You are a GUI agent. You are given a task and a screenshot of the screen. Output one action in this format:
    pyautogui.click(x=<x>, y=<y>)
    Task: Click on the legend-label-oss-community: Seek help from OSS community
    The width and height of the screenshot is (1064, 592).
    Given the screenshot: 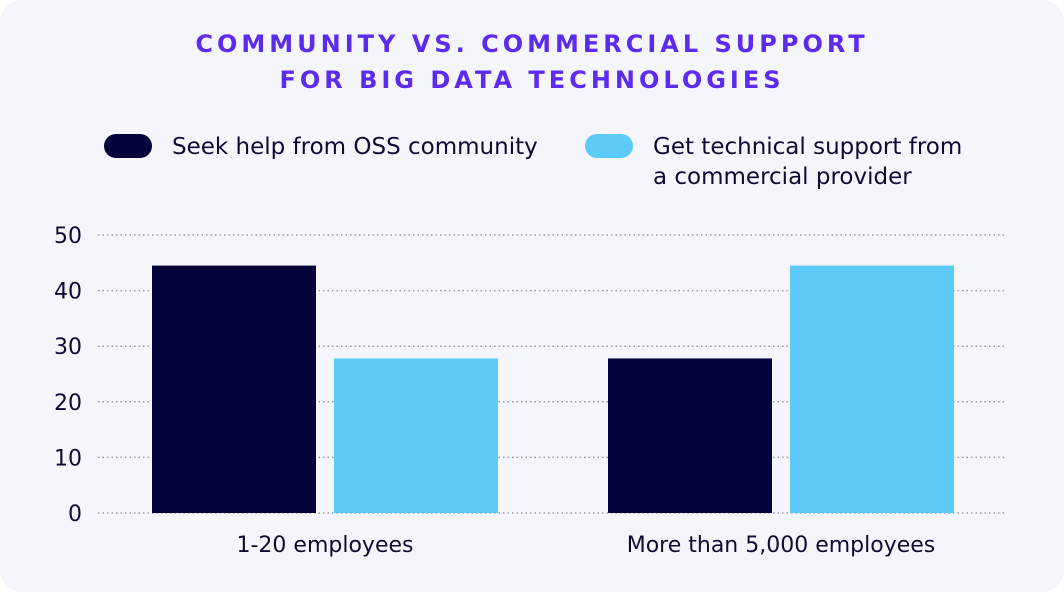 What is the action you would take?
    pyautogui.click(x=355, y=147)
    